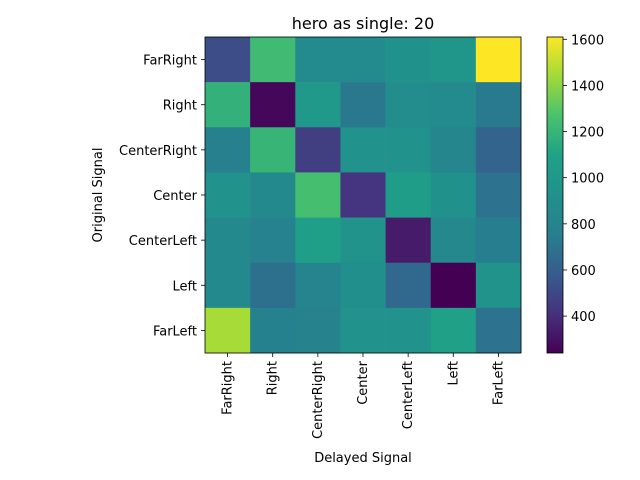 Image resolution: width=640 pixels, height=480 pixels. I want to click on colorbar, so click(555, 195).